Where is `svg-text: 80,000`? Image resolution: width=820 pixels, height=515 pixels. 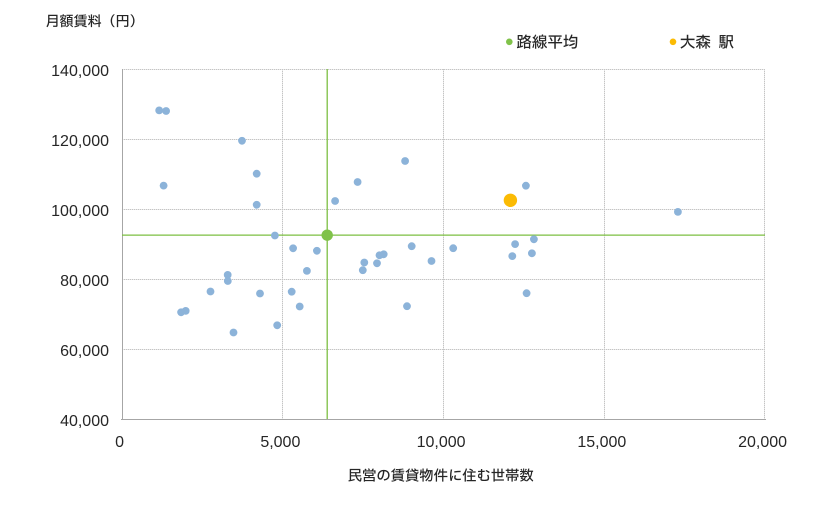 svg-text: 80,000 is located at coordinates (84, 281).